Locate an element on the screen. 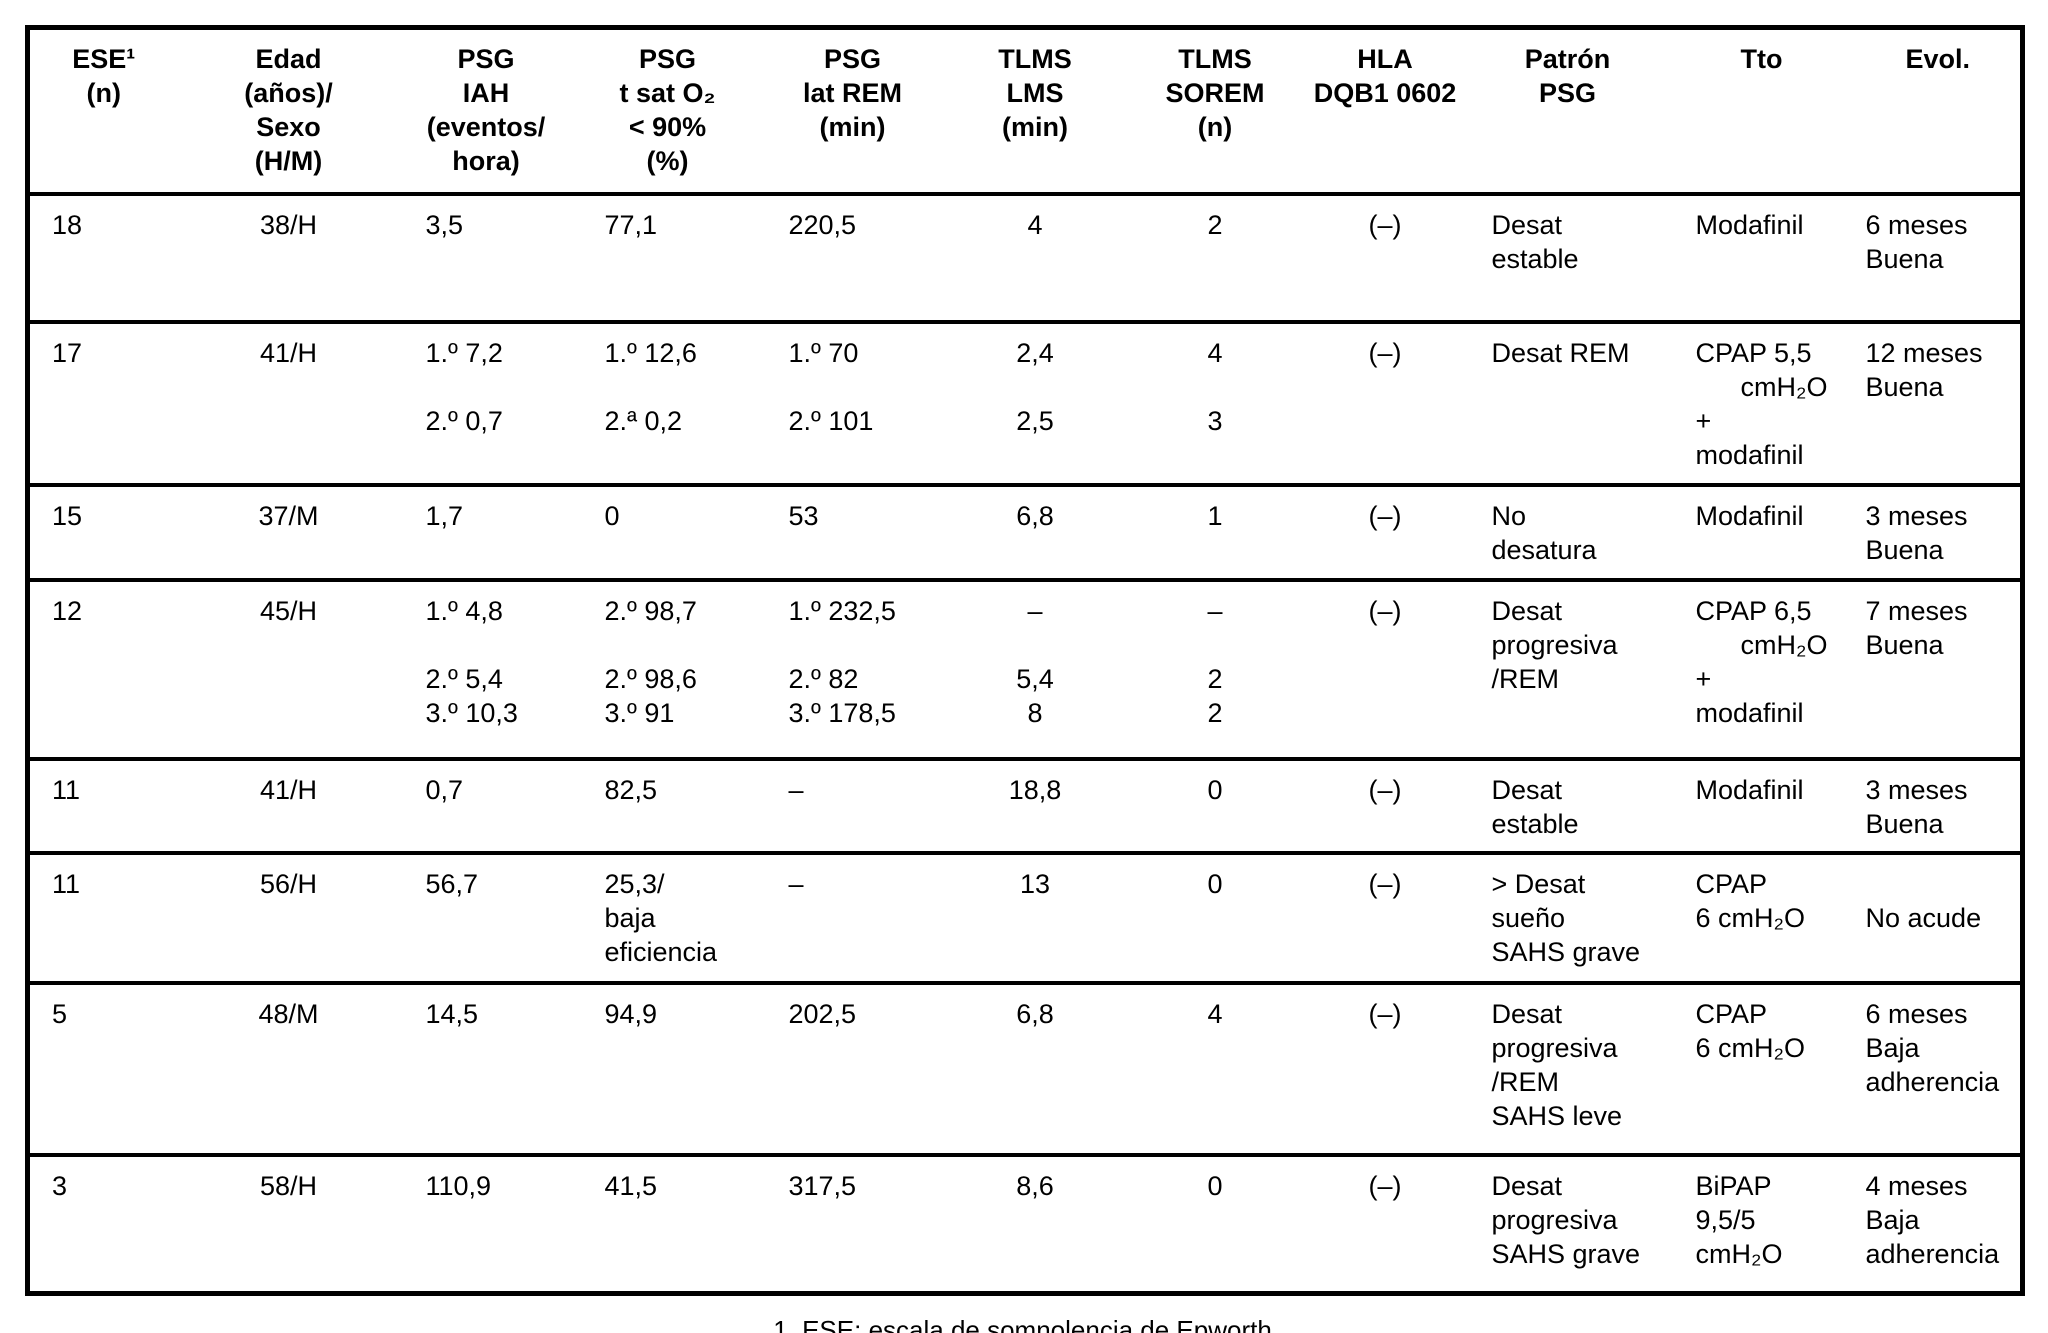 The width and height of the screenshot is (2048, 1333). table-cell: 1.º 4,8 2.º 5,4 3.º 10,3 is located at coordinates (486, 670).